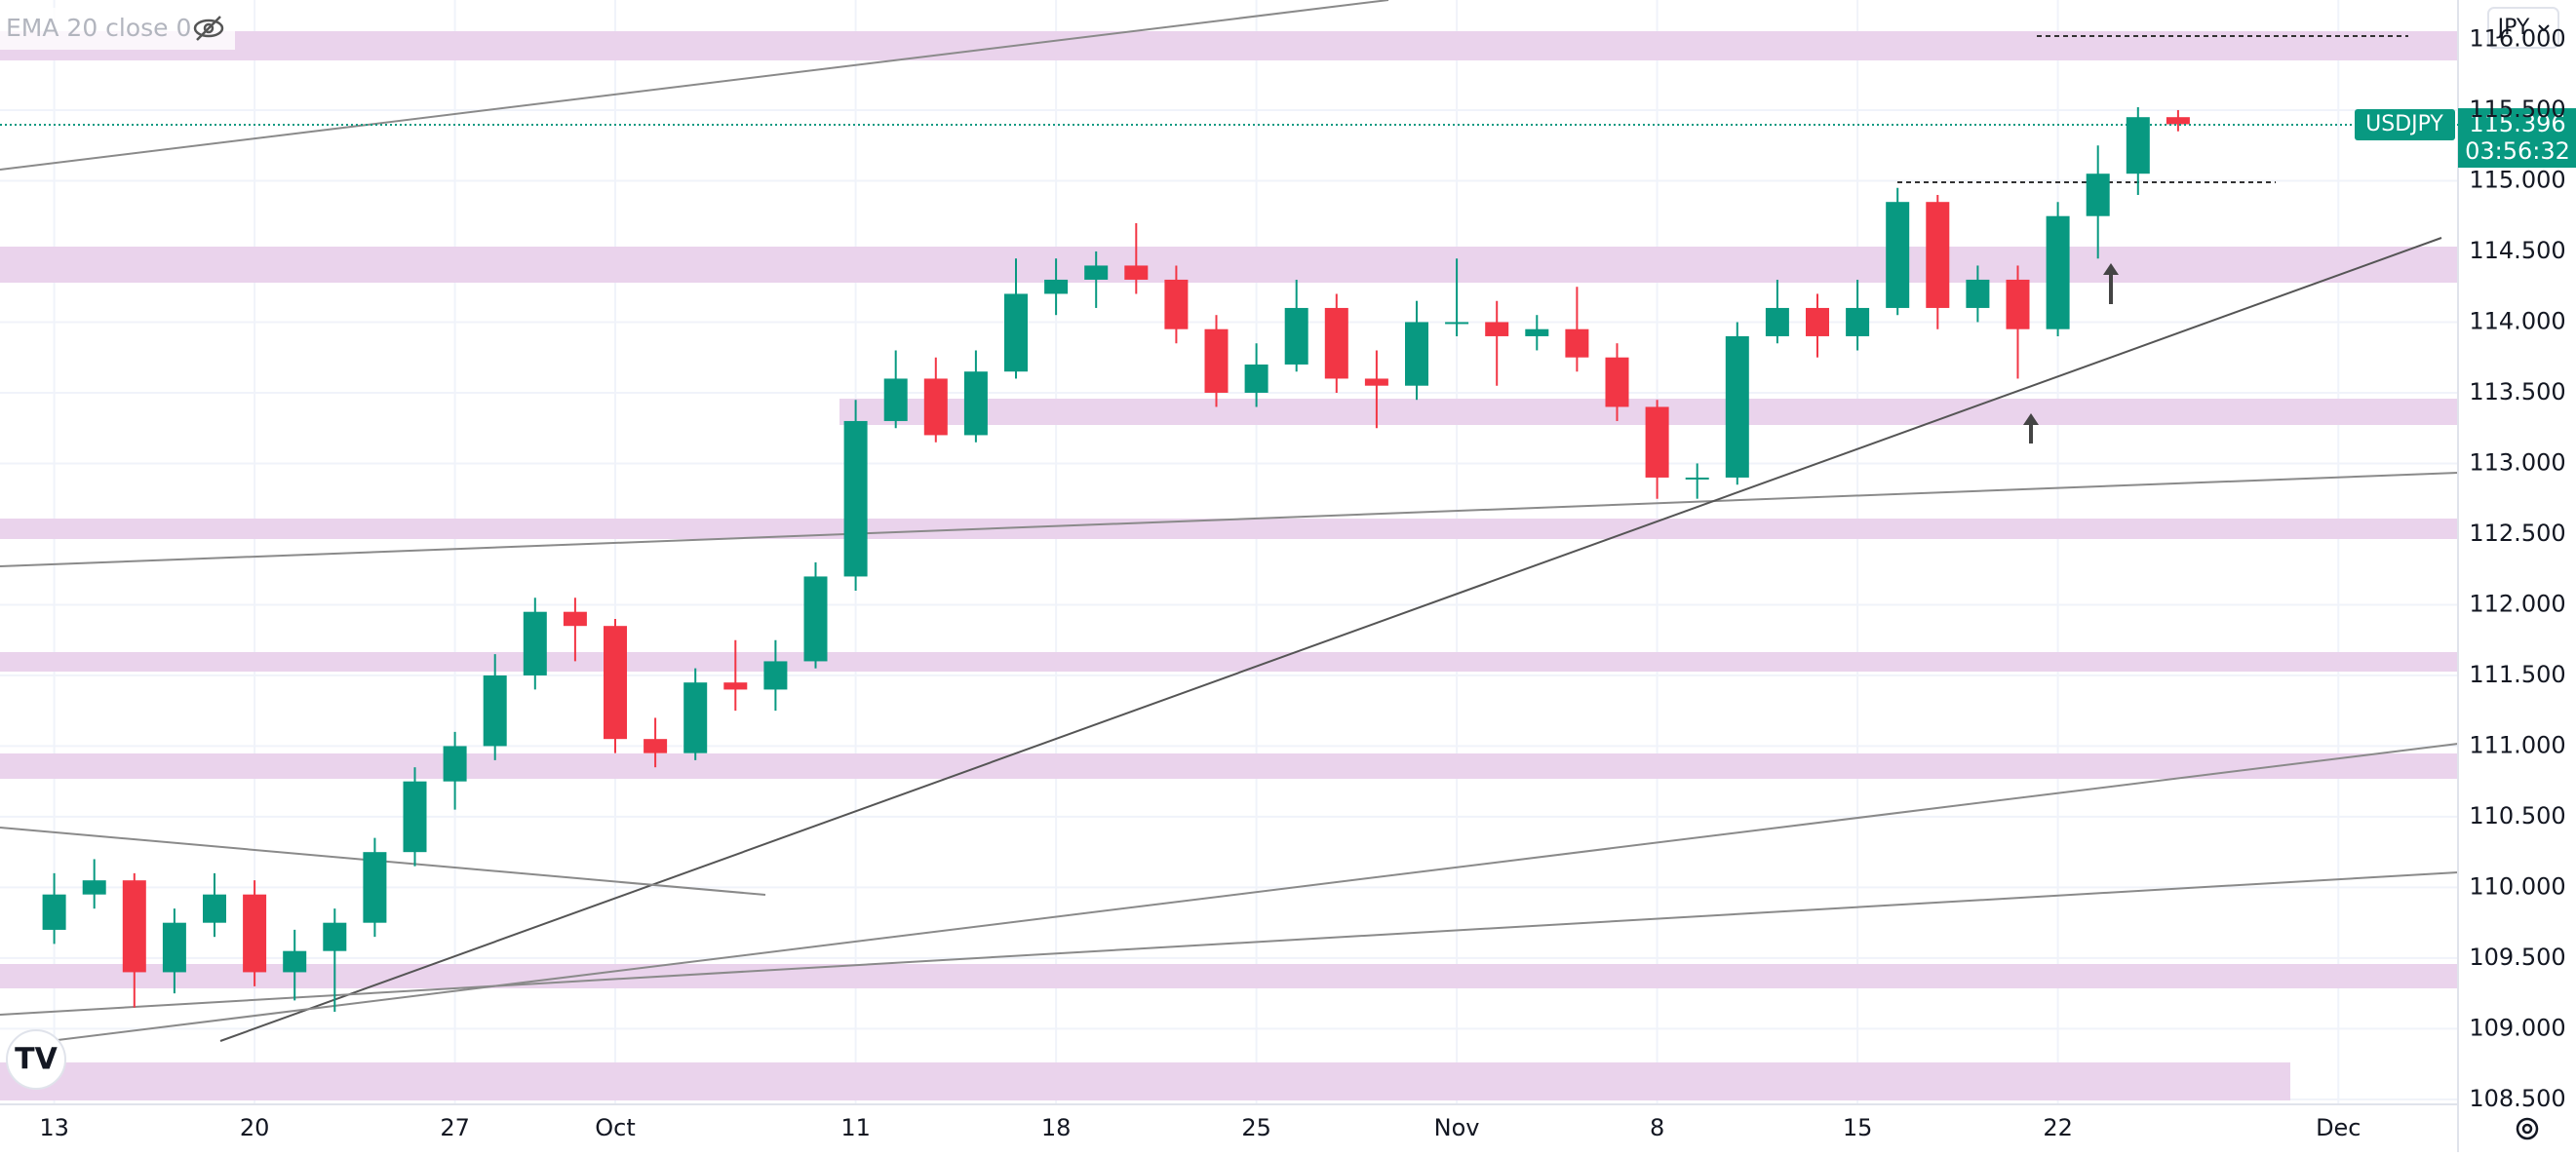 Image resolution: width=2576 pixels, height=1157 pixels. What do you see at coordinates (2058, 1128) in the screenshot?
I see `x-tick-label: 22` at bounding box center [2058, 1128].